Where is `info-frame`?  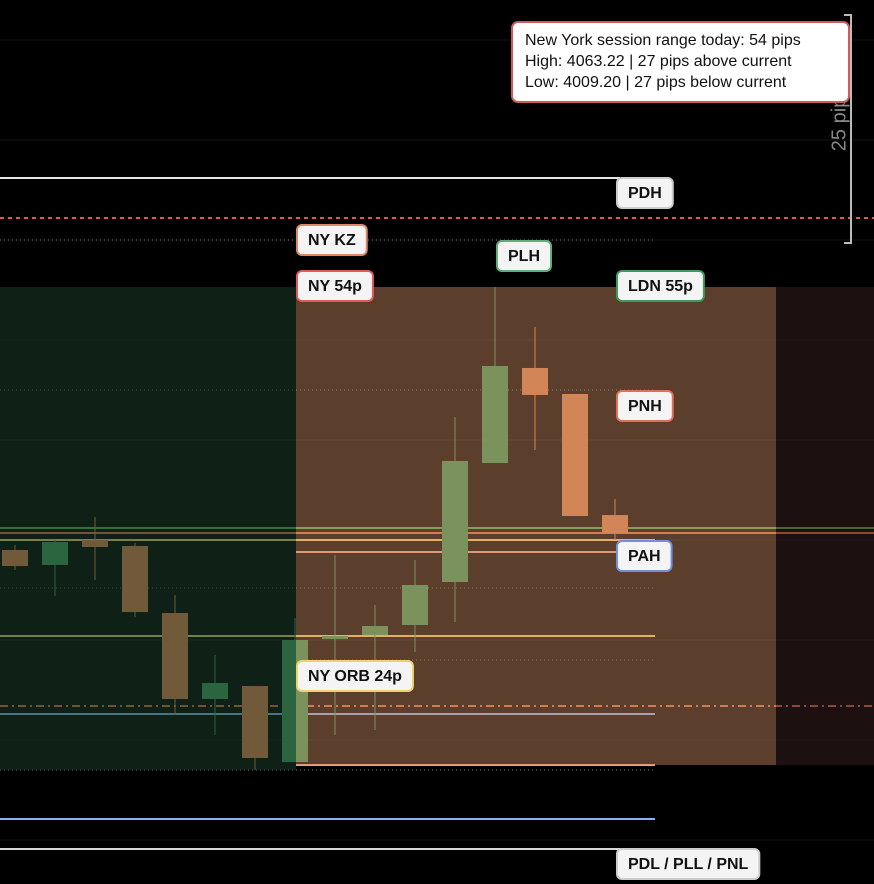
info-frame is located at coordinates (680, 62).